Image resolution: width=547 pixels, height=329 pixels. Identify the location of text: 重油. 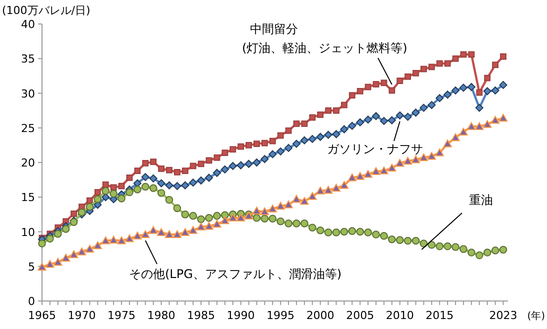
(481, 200).